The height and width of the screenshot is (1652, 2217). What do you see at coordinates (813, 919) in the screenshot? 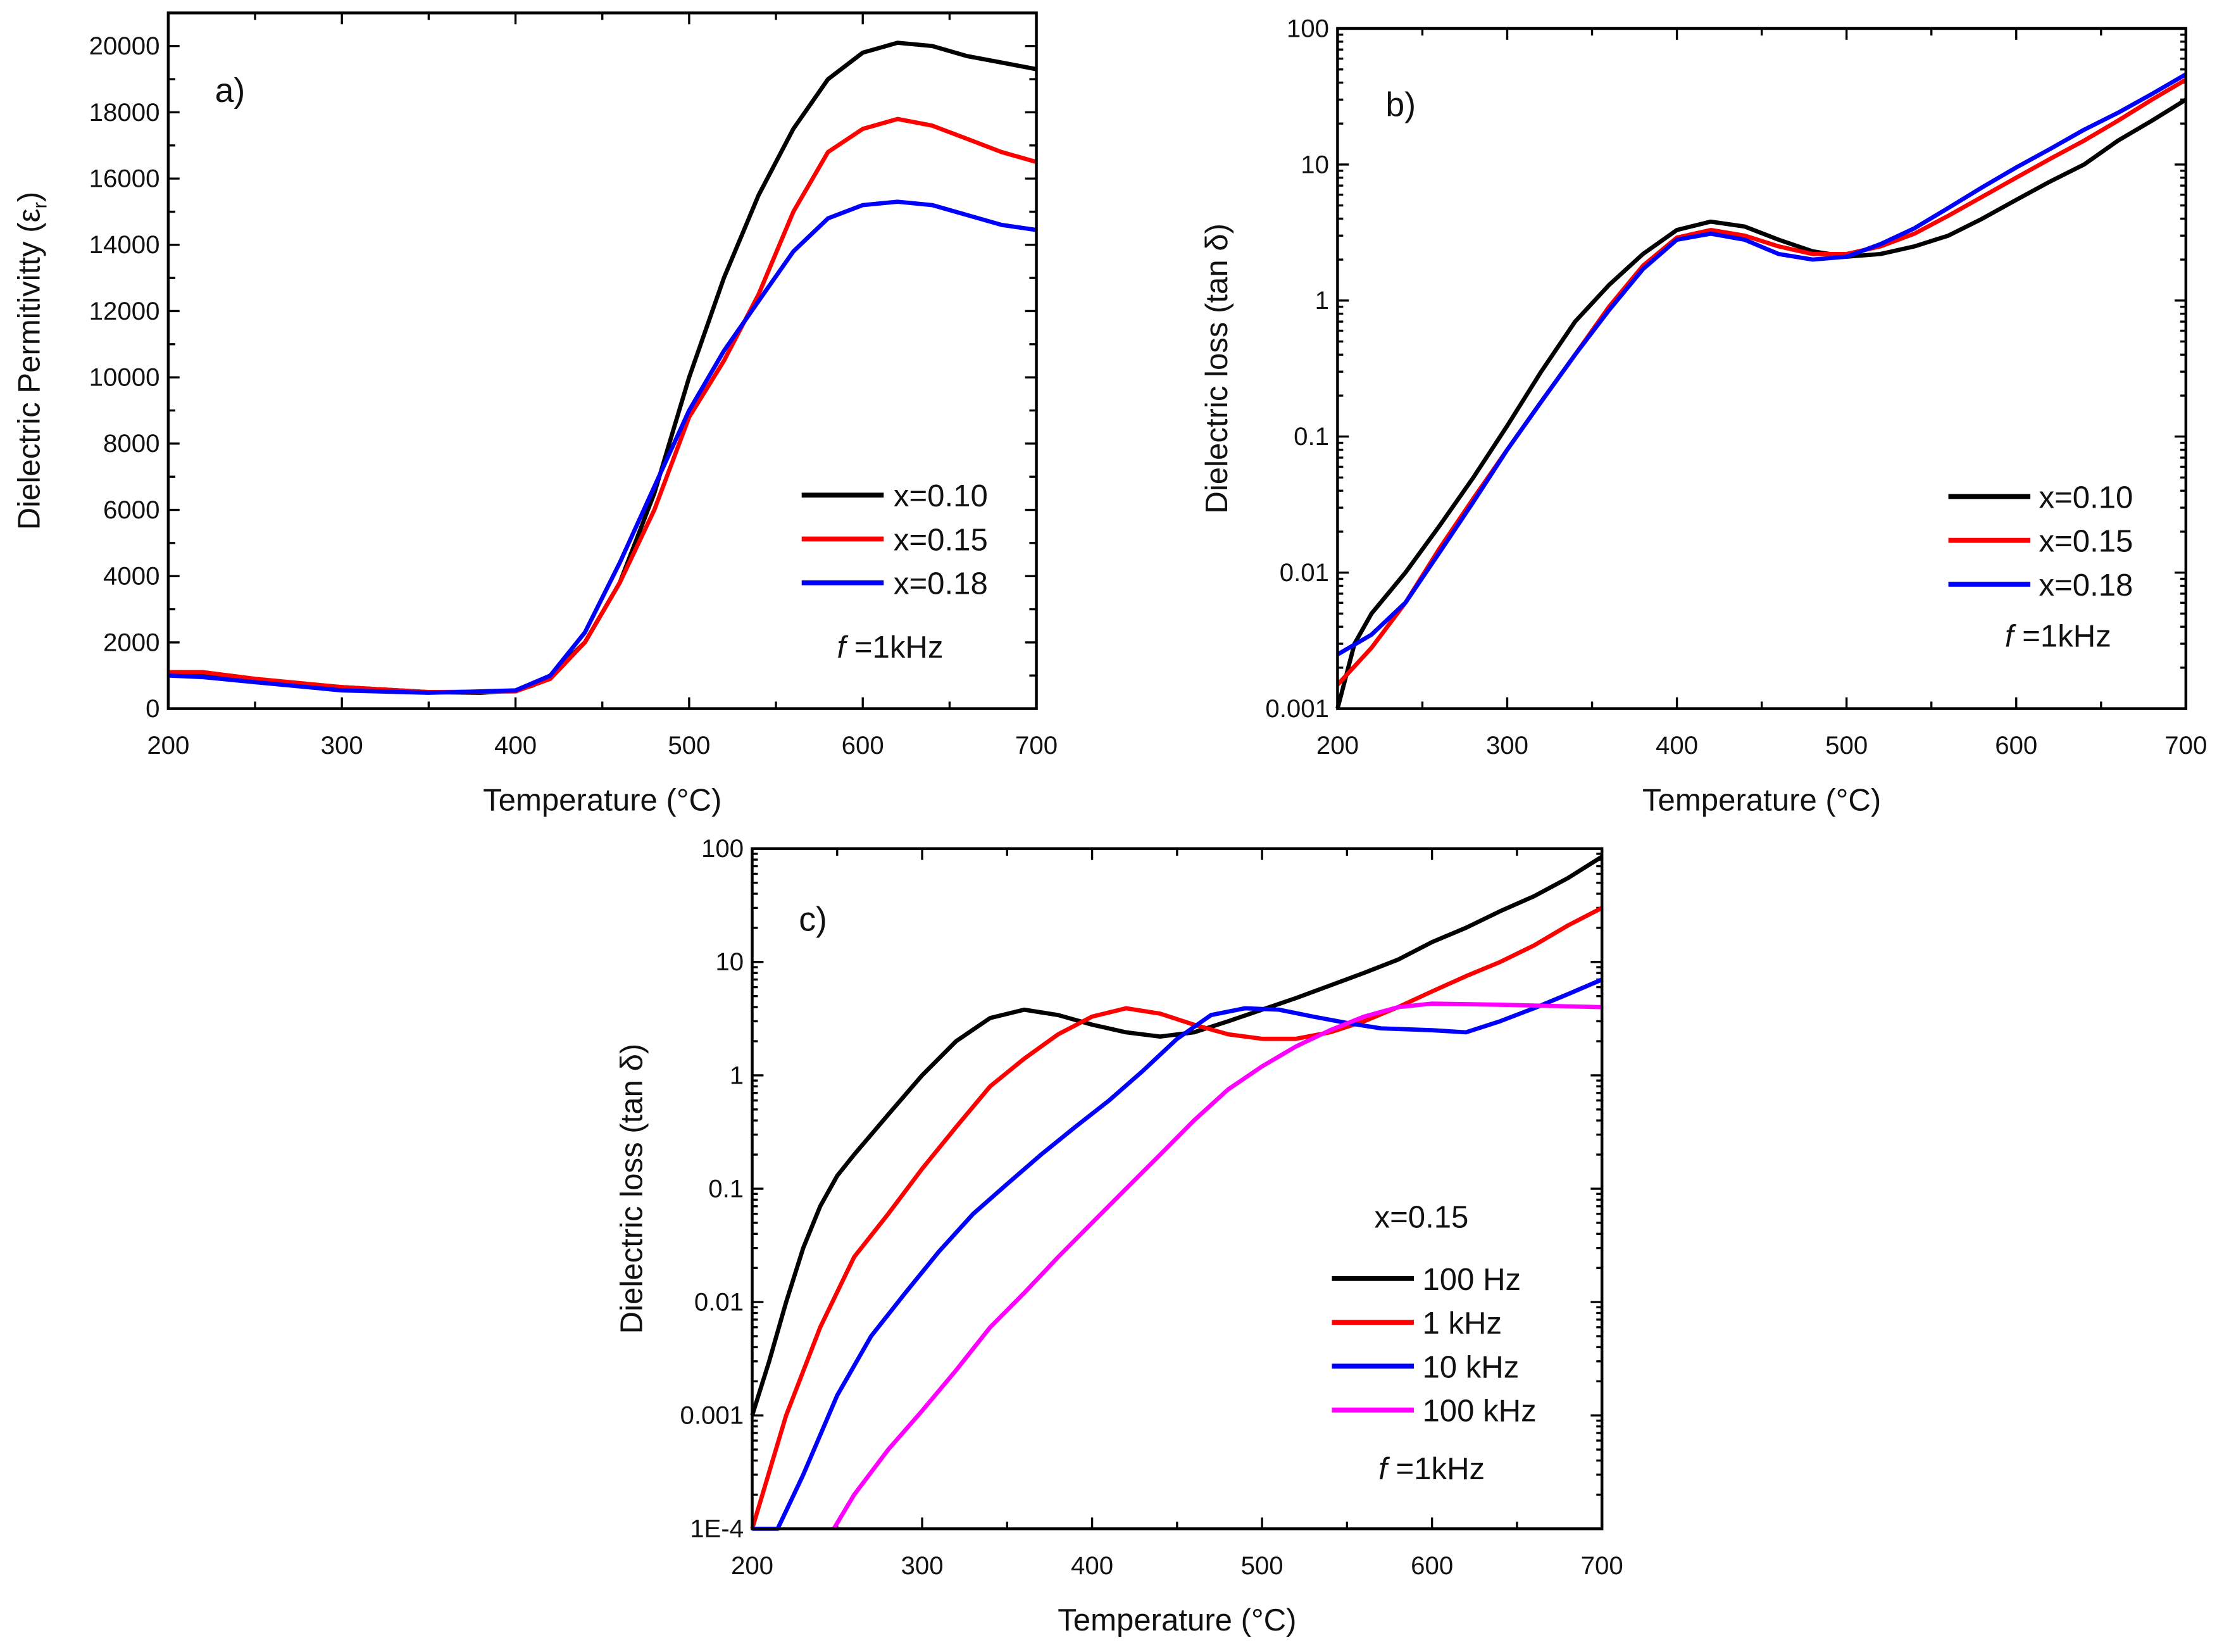
I see `panel-label: c)` at bounding box center [813, 919].